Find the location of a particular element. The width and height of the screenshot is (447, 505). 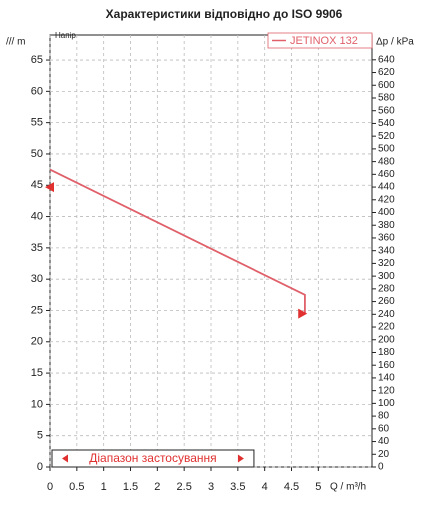

y-tick-label: 50 is located at coordinates (37, 154).